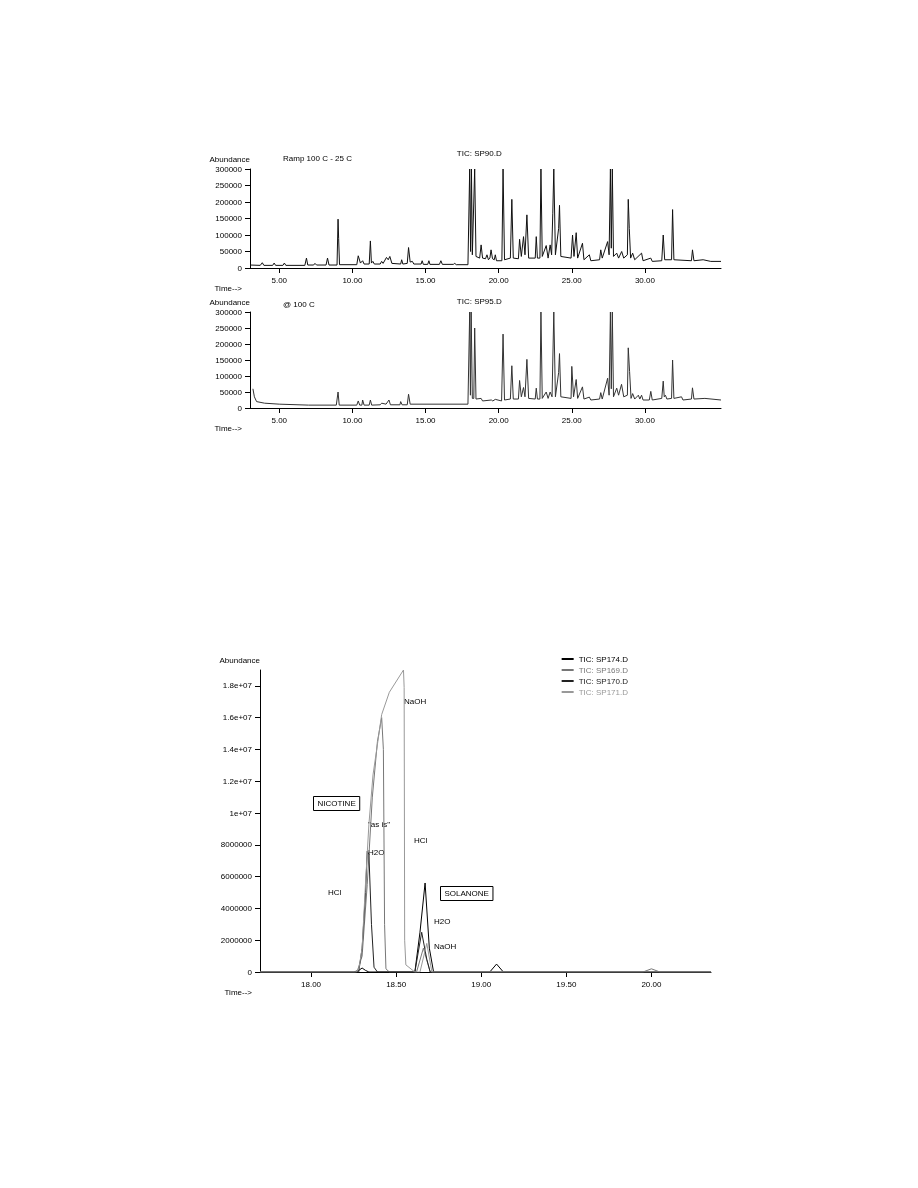 This screenshot has width=918, height=1188. Describe the element at coordinates (236, 845) in the screenshot. I see `y-tick-label: 8000000` at that location.